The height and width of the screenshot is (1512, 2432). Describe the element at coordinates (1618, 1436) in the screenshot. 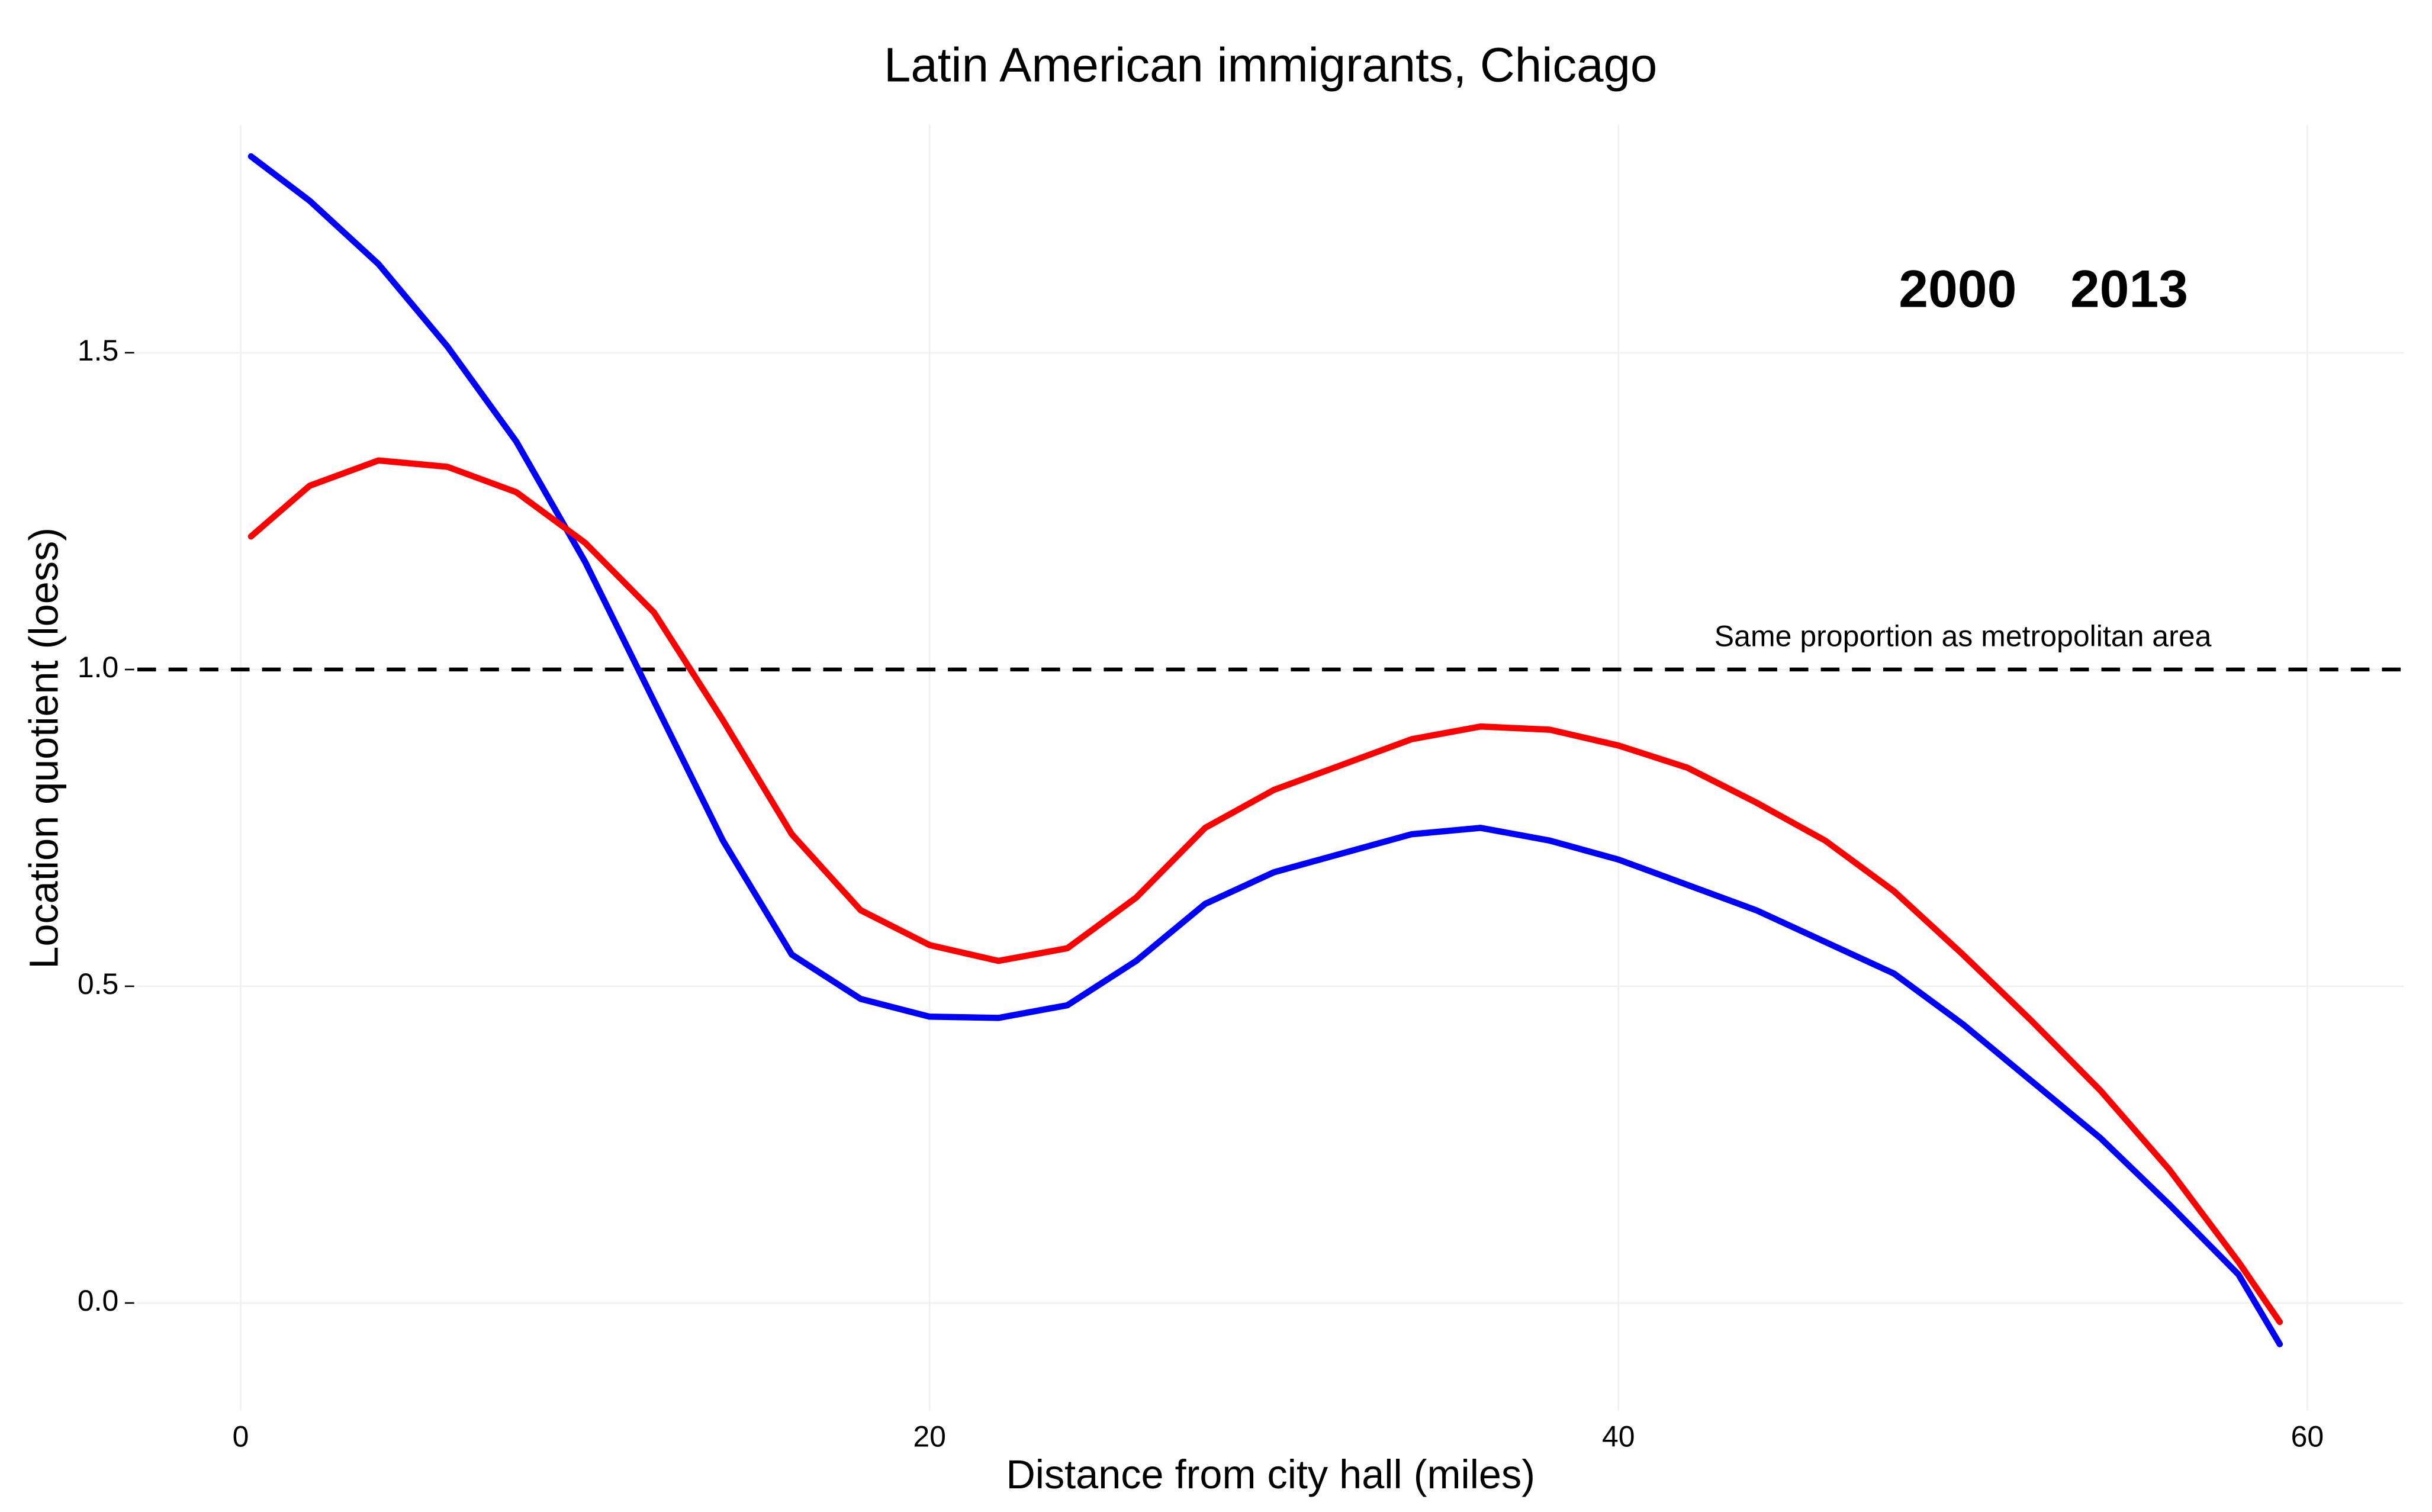

I see `x-tick-label: 40` at that location.